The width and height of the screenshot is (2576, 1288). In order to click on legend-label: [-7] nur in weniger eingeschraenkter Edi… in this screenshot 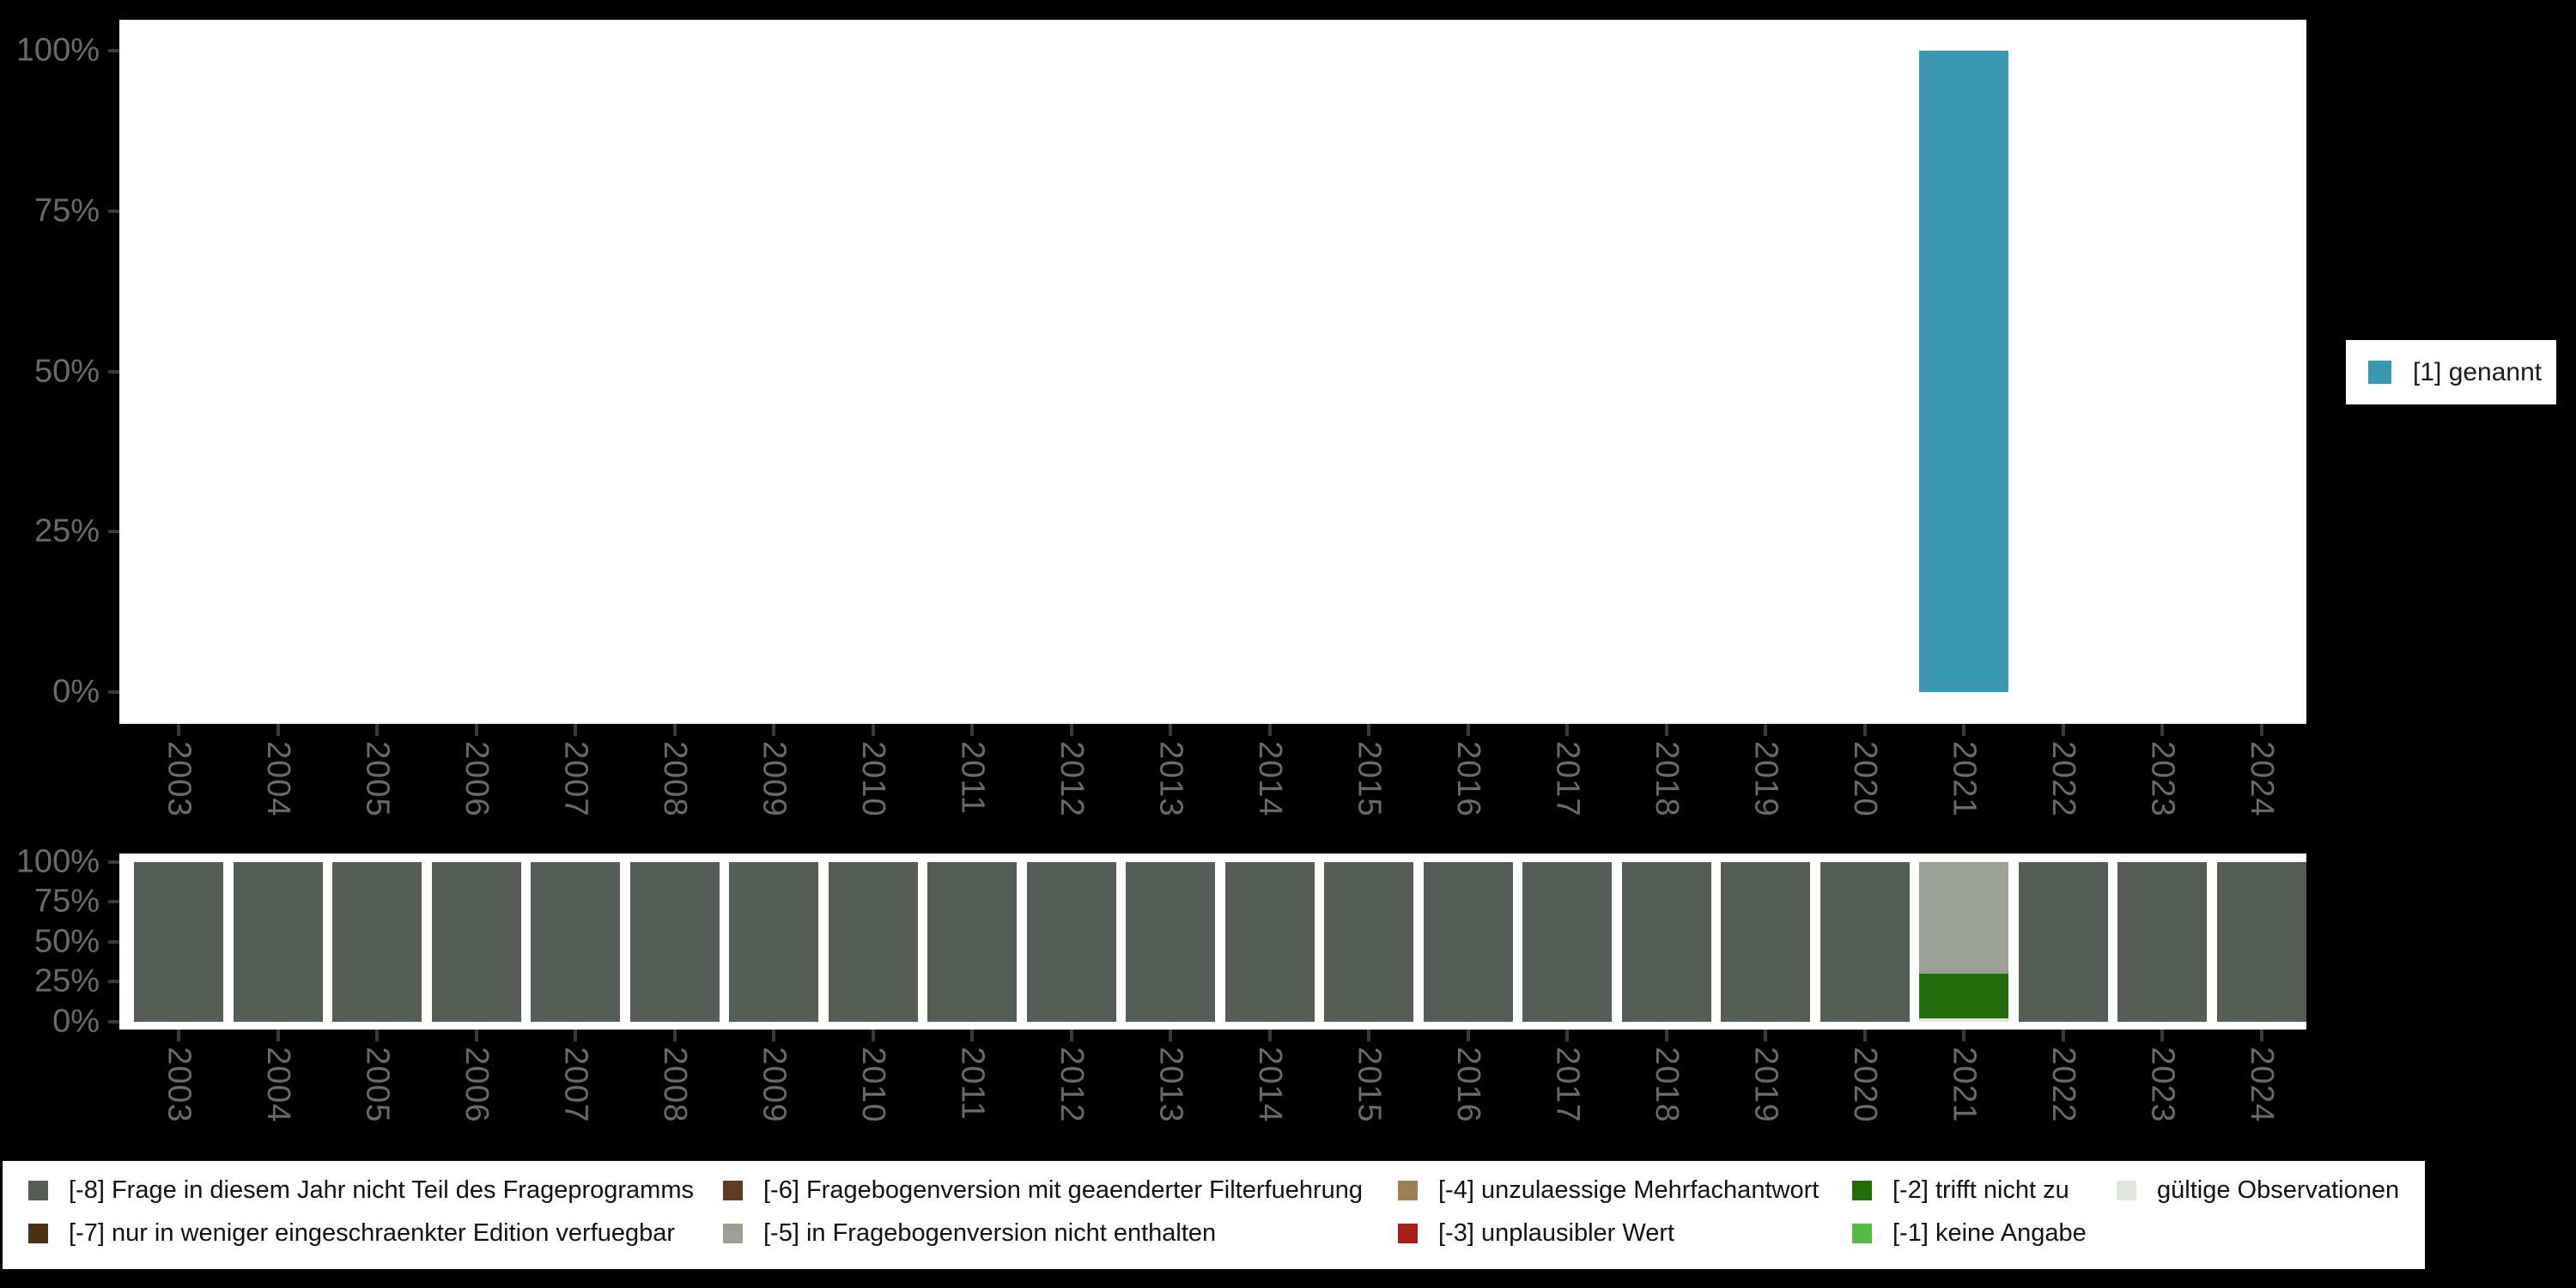, I will do `click(372, 1233)`.